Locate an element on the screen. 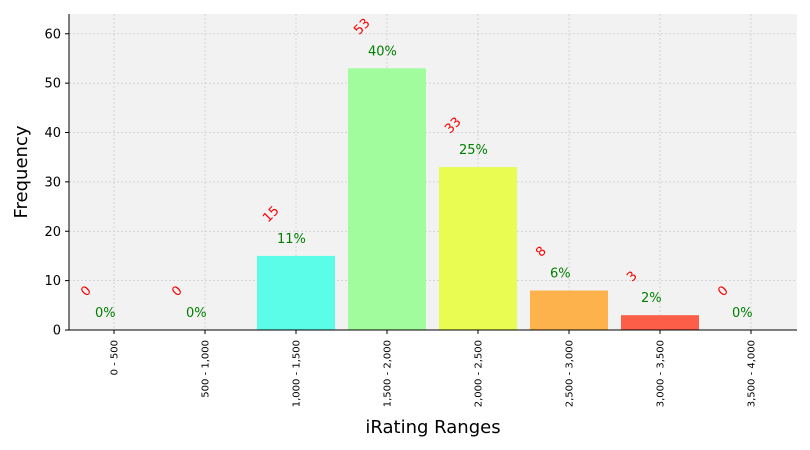 This screenshot has width=810, height=450. y-ticks: 0 10 20 30 40 50 60 is located at coordinates (56, 183).